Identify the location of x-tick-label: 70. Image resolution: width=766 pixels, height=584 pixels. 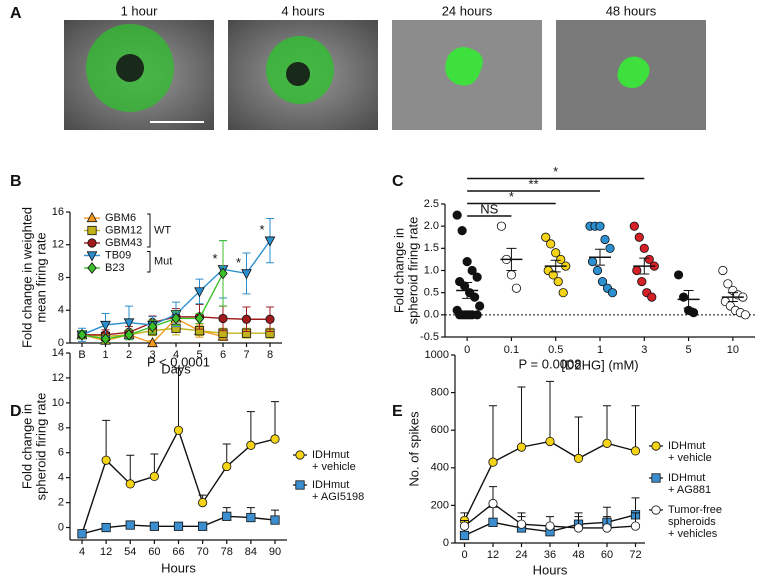
(203, 552).